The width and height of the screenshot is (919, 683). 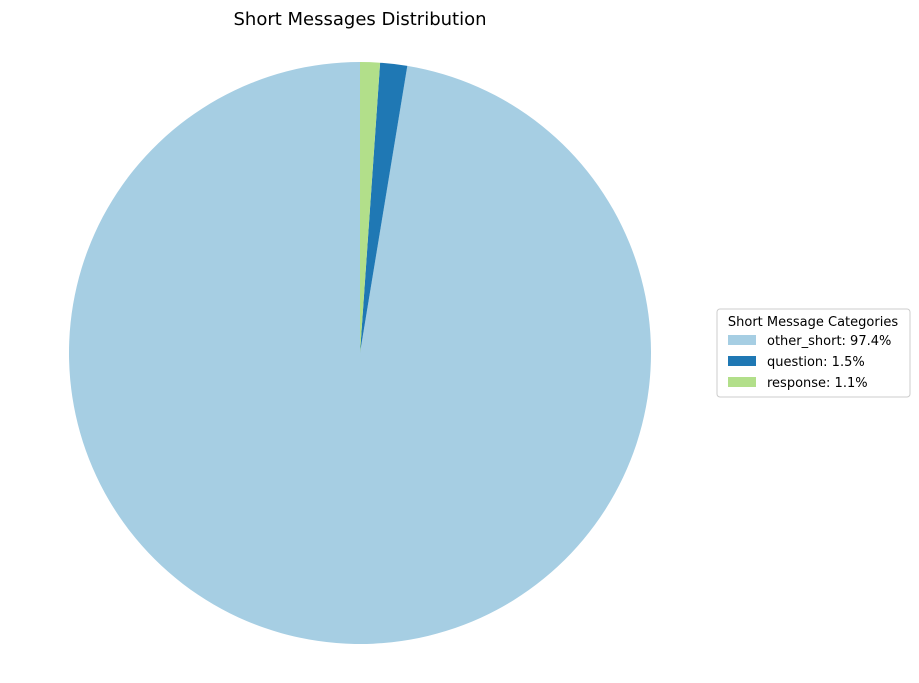 I want to click on legend-label-question: question: 1.5%, so click(x=816, y=362).